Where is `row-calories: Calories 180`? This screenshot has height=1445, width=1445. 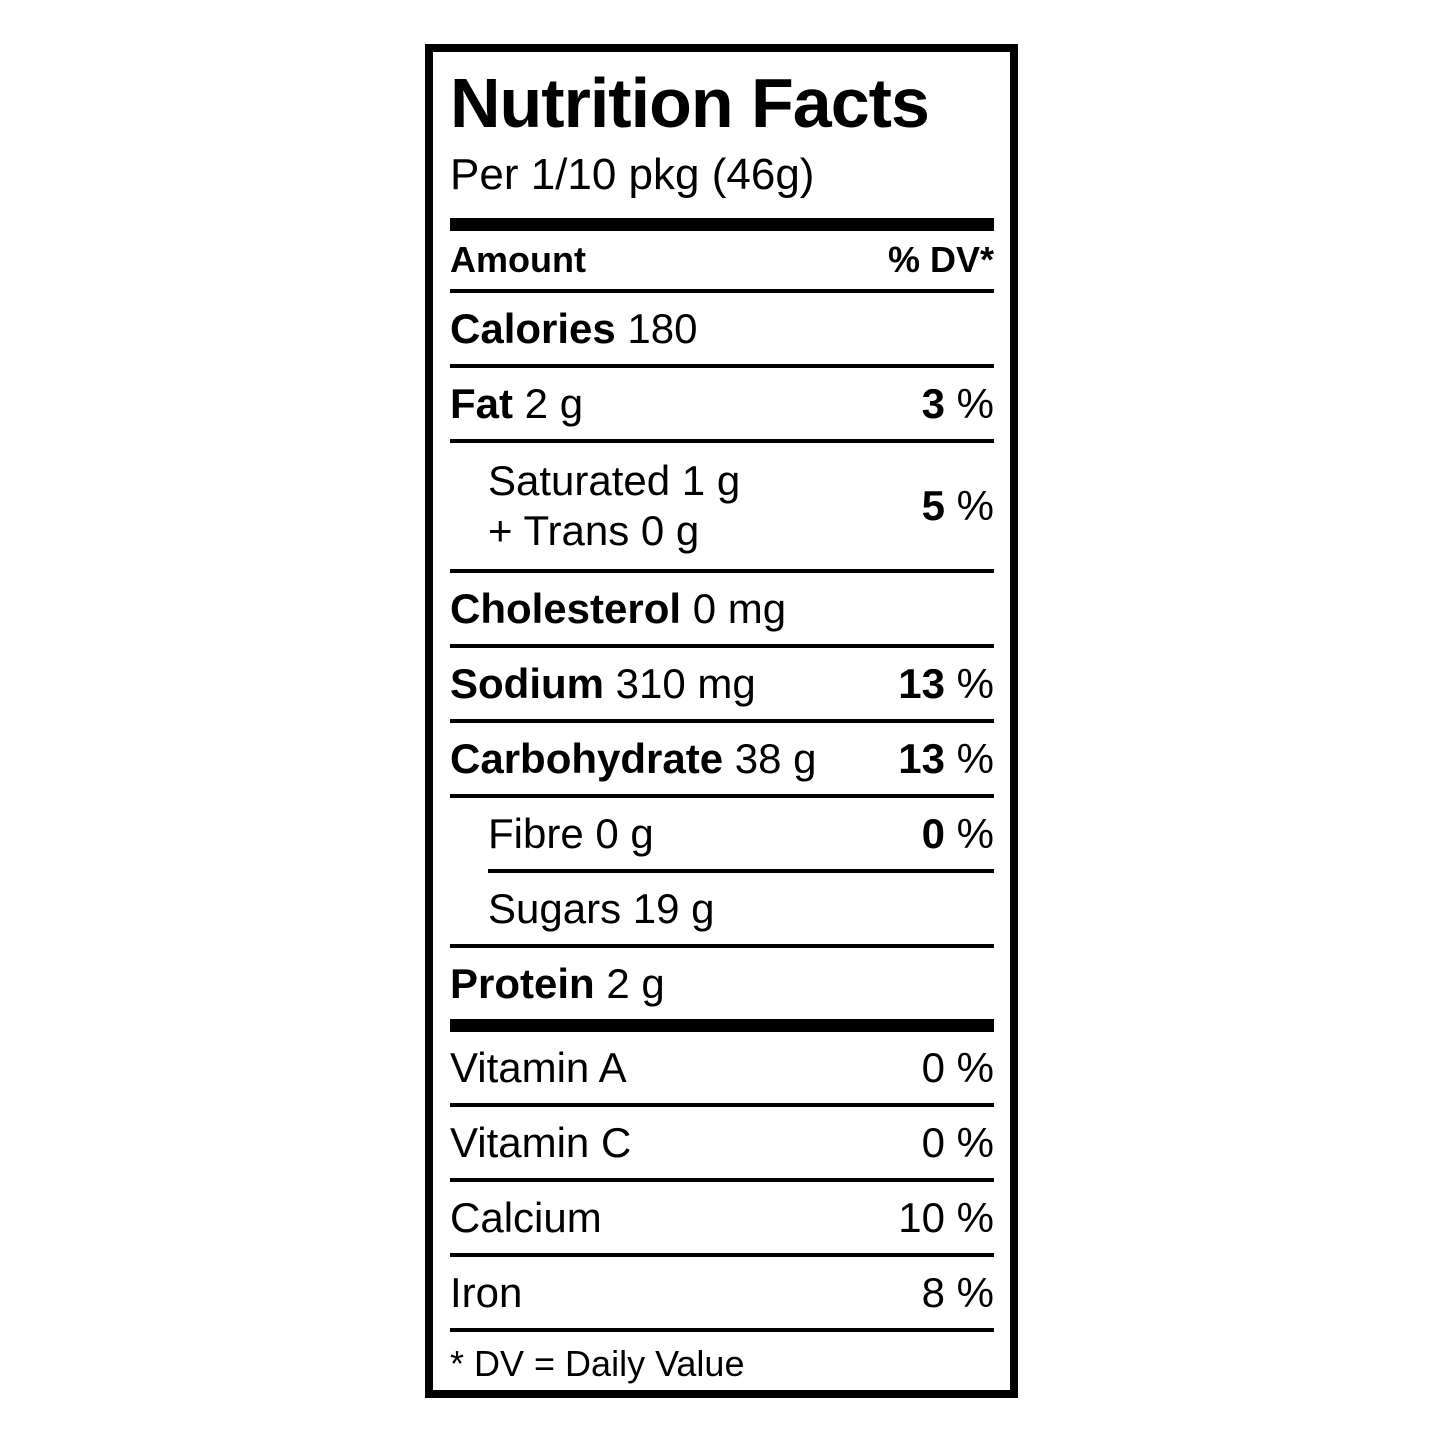 row-calories: Calories 180 is located at coordinates (722, 328).